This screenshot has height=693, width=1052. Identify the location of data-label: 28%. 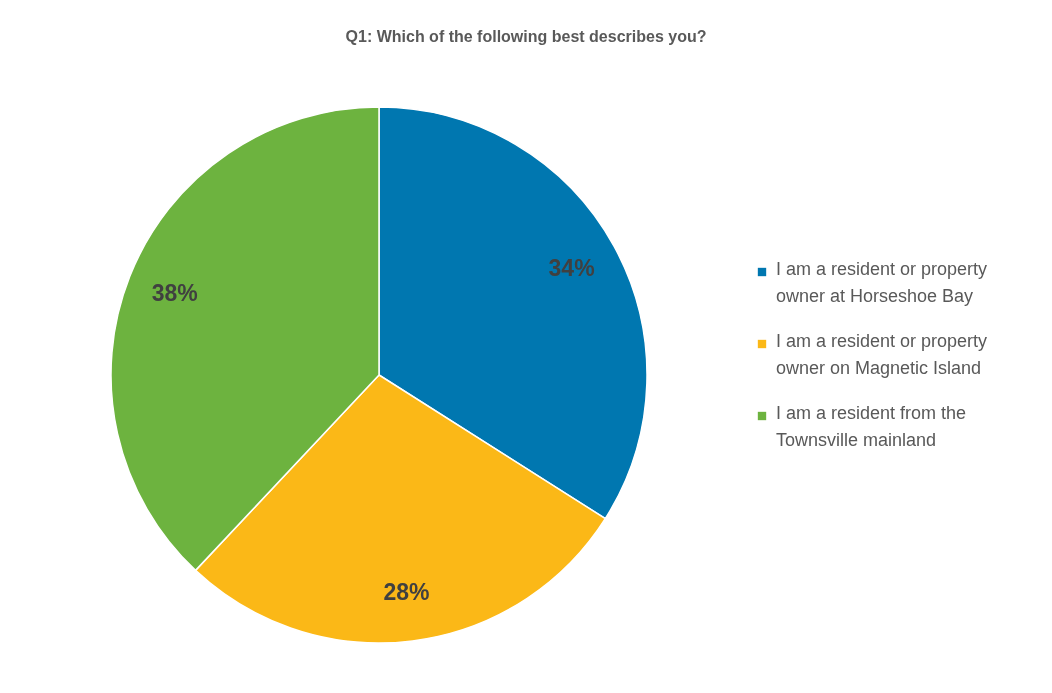
(406, 592).